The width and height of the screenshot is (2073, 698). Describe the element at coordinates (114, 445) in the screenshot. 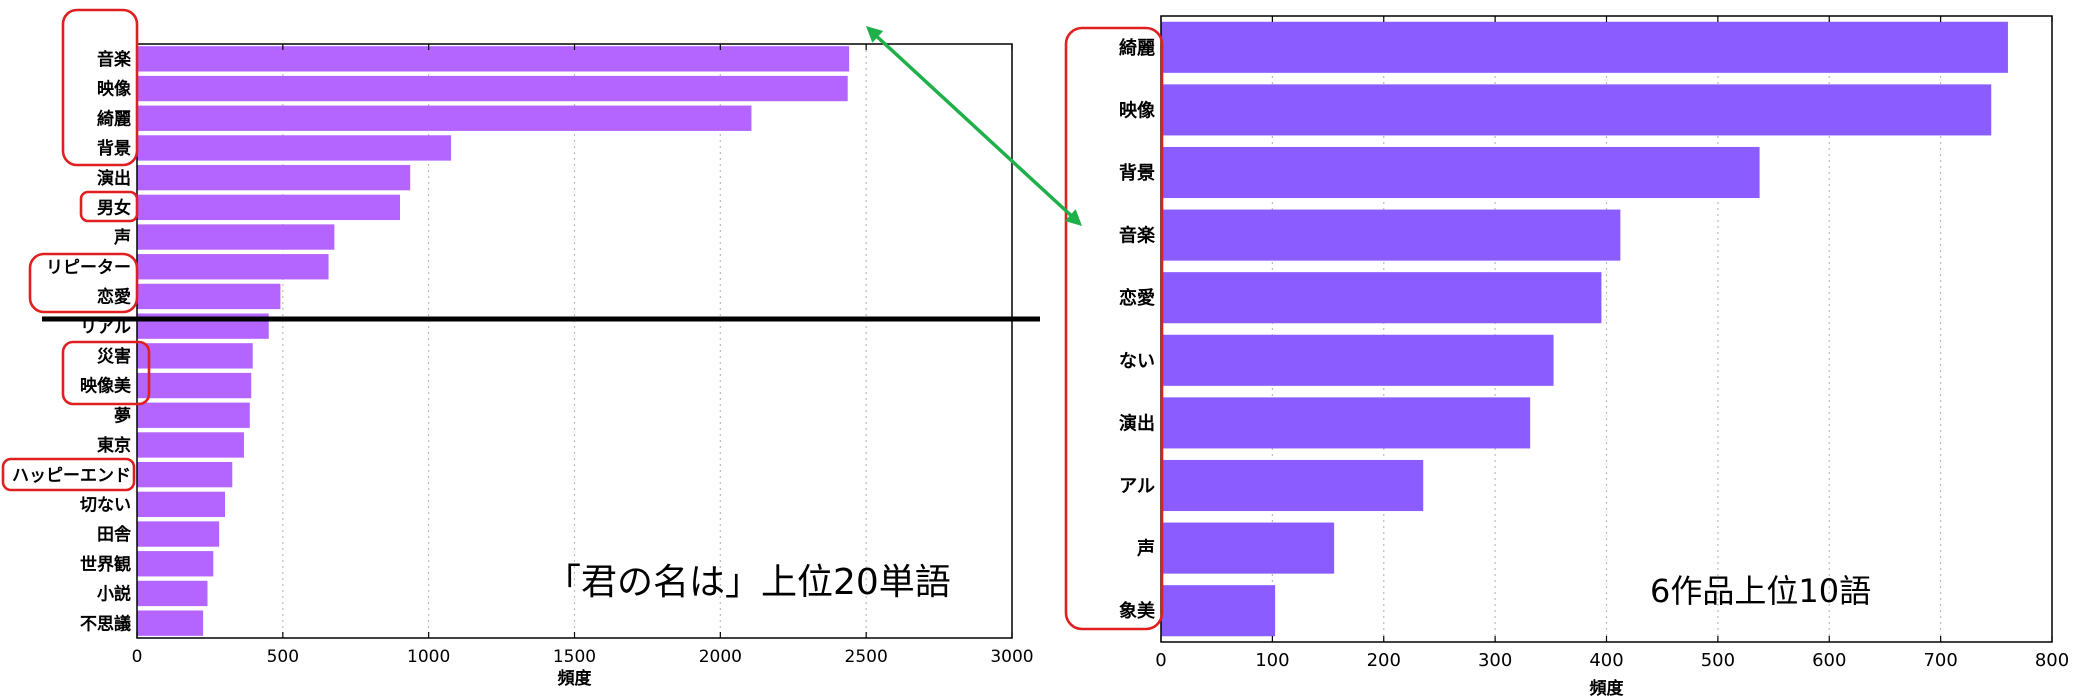

I see `category-label: 東京` at that location.